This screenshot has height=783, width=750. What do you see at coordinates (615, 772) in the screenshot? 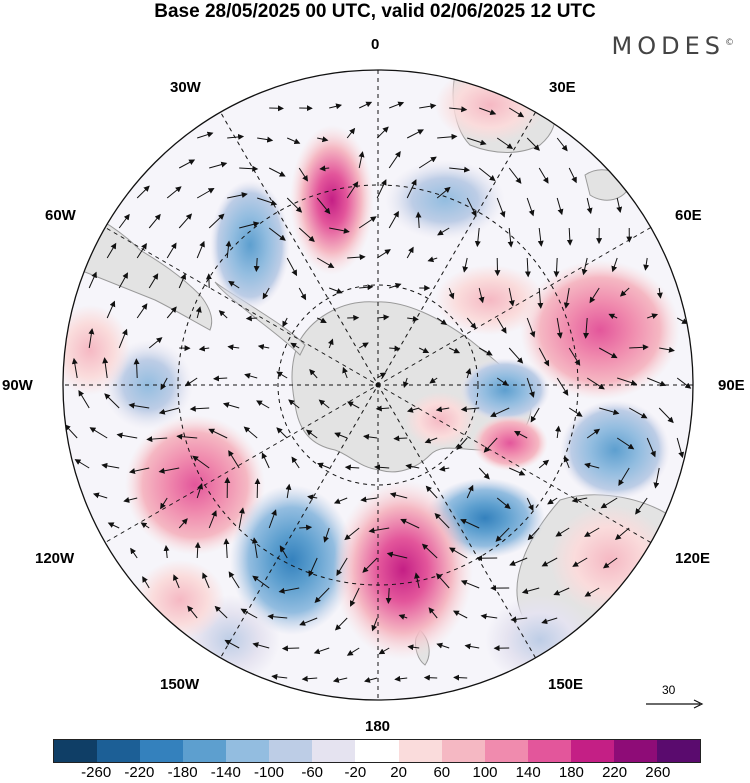
I see `colorbar-tick-label: 220` at bounding box center [615, 772].